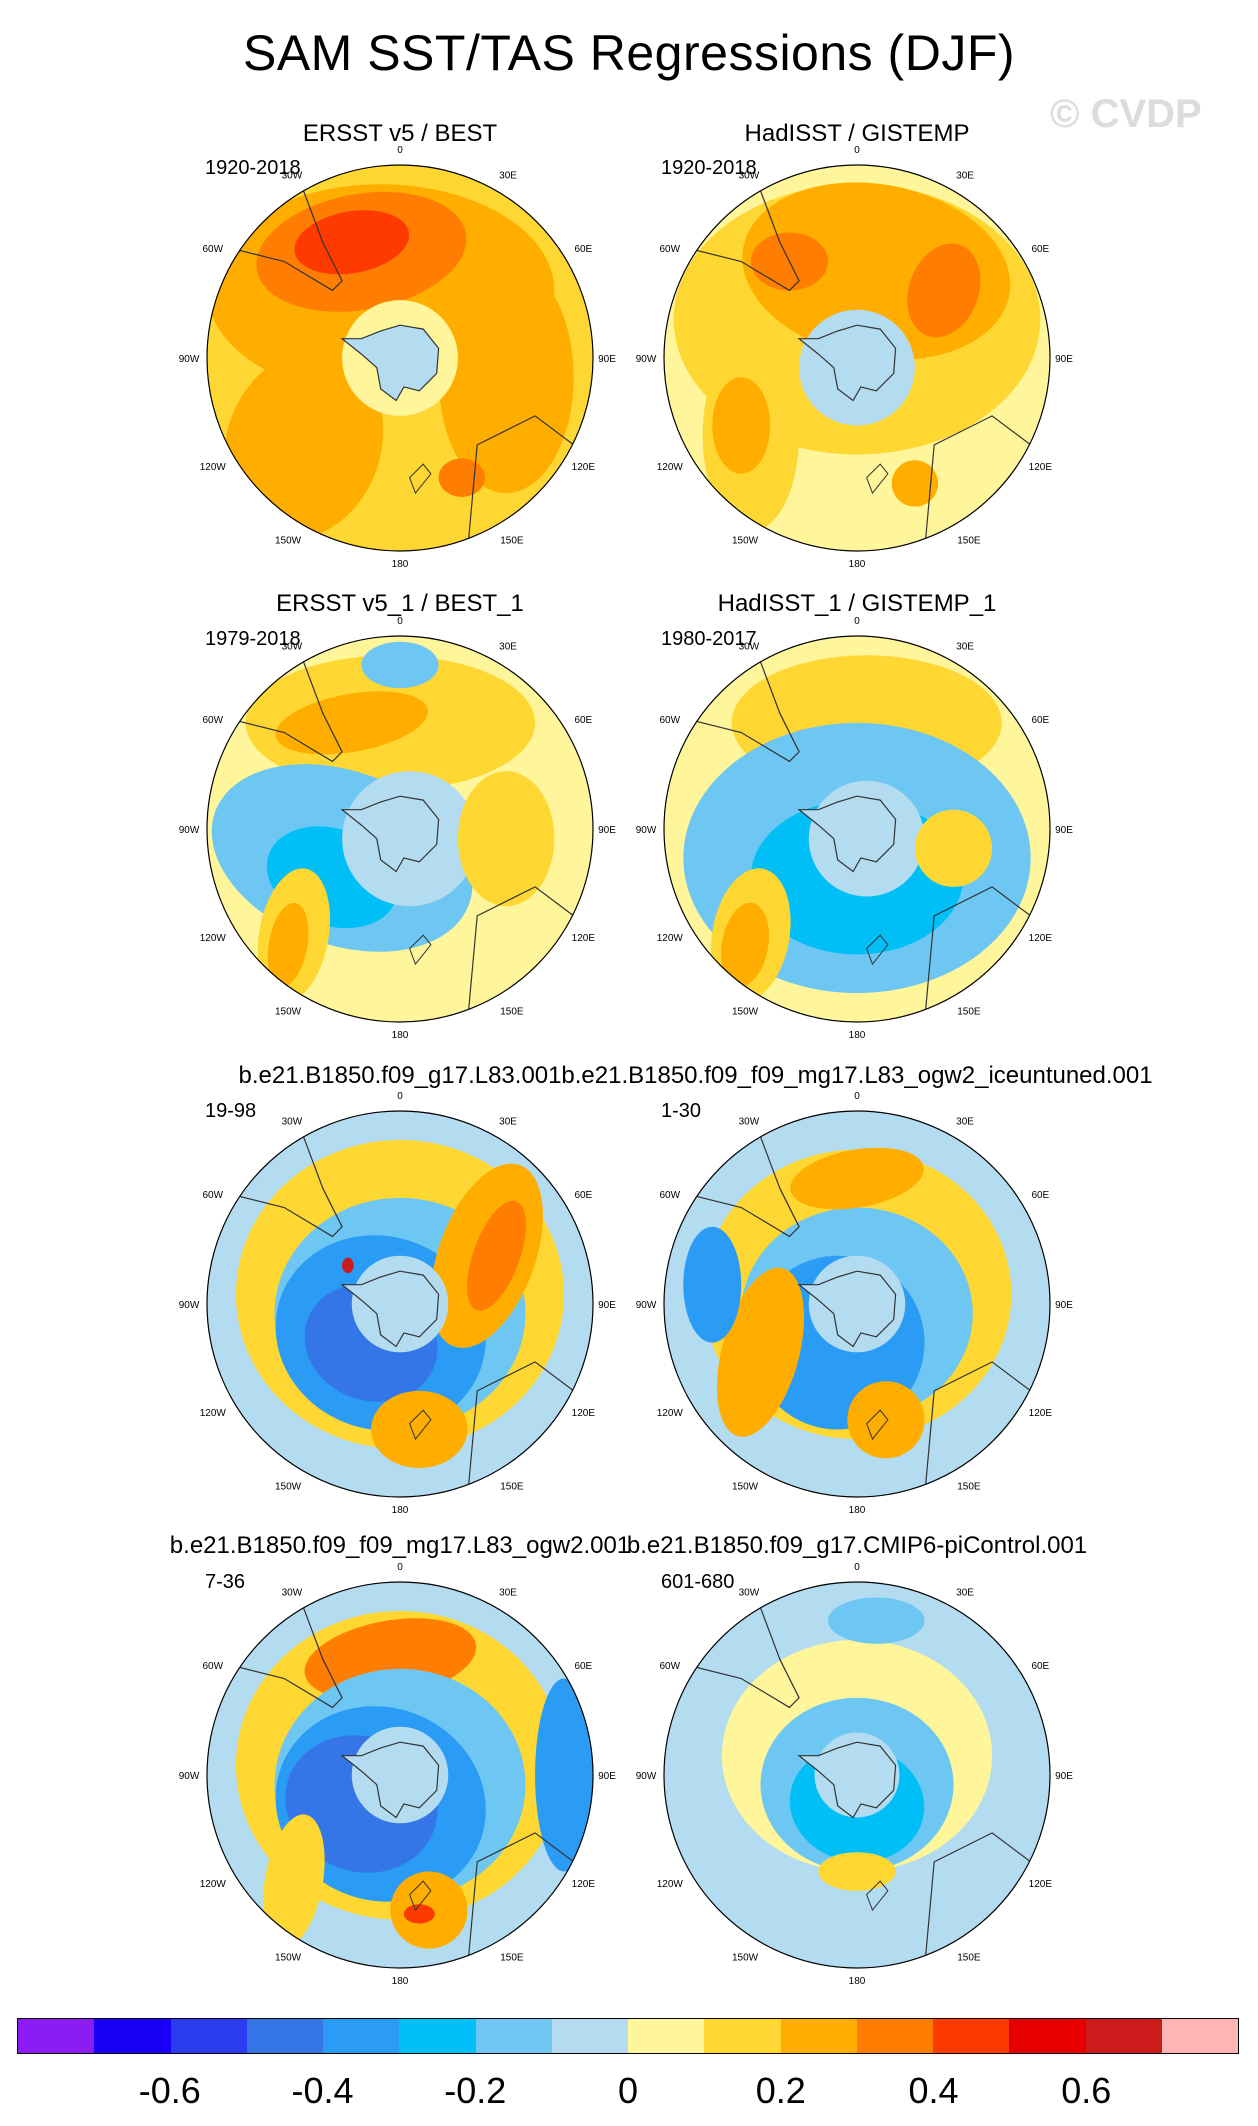  Describe the element at coordinates (629, 53) in the screenshot. I see `figure-title: SAM SST/TAS Regressions (DJF)` at that location.